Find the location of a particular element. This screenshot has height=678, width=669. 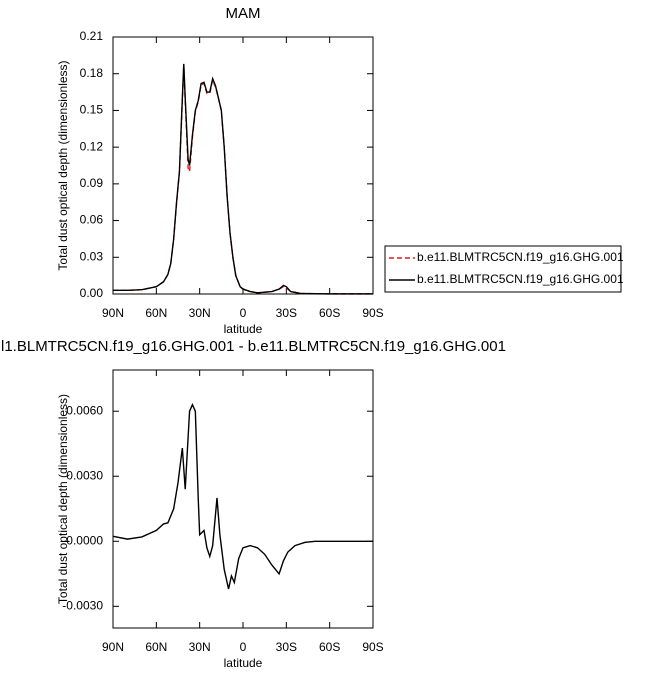

y-tick-label: 0.0030 is located at coordinates (84, 475).